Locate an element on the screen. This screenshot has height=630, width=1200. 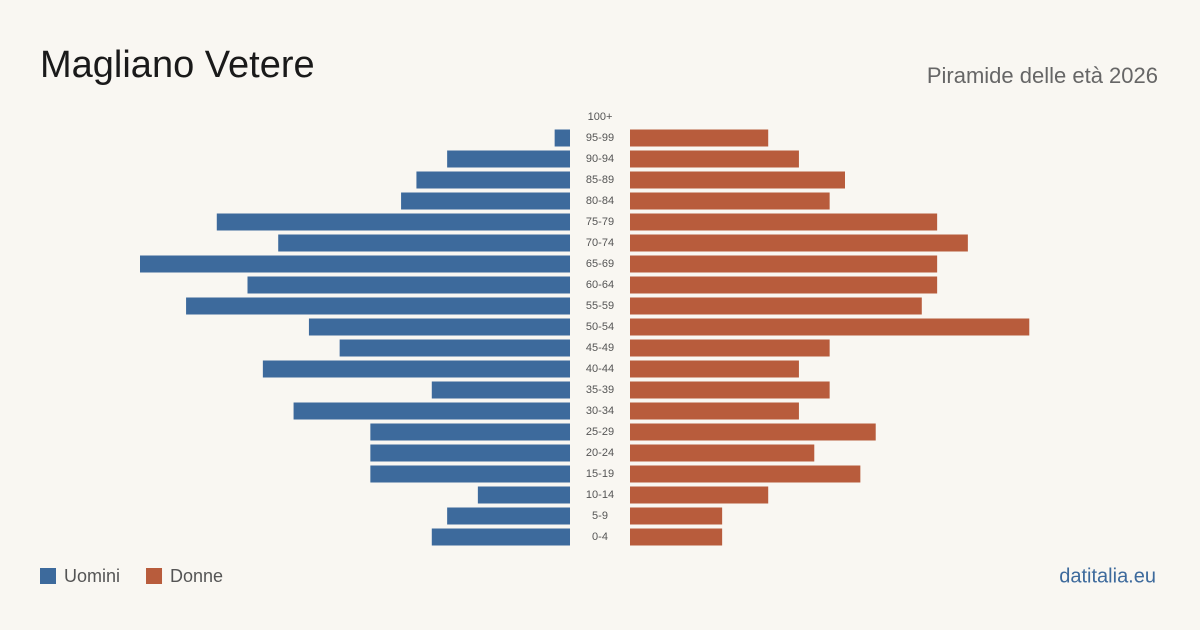
y-tick-label: 45-49 is located at coordinates (600, 348).